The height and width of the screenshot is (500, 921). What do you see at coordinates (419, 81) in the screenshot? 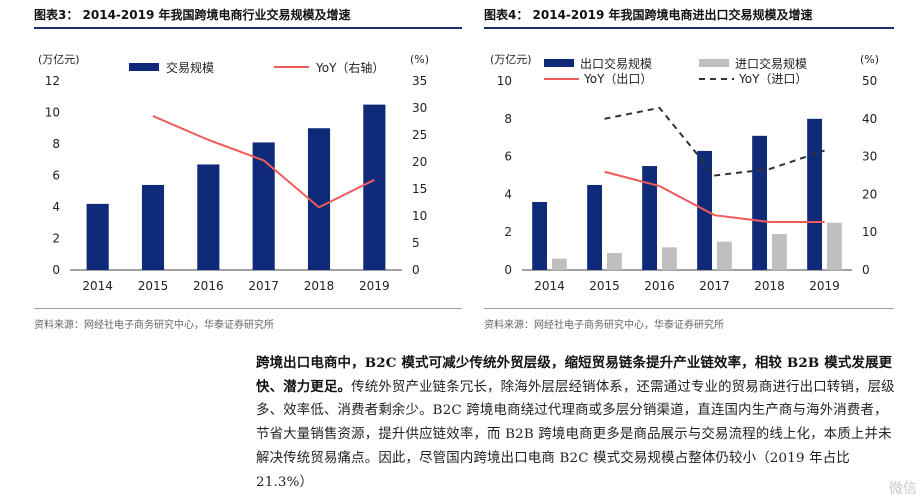
I see `chart1-right-tick-7: 35` at bounding box center [419, 81].